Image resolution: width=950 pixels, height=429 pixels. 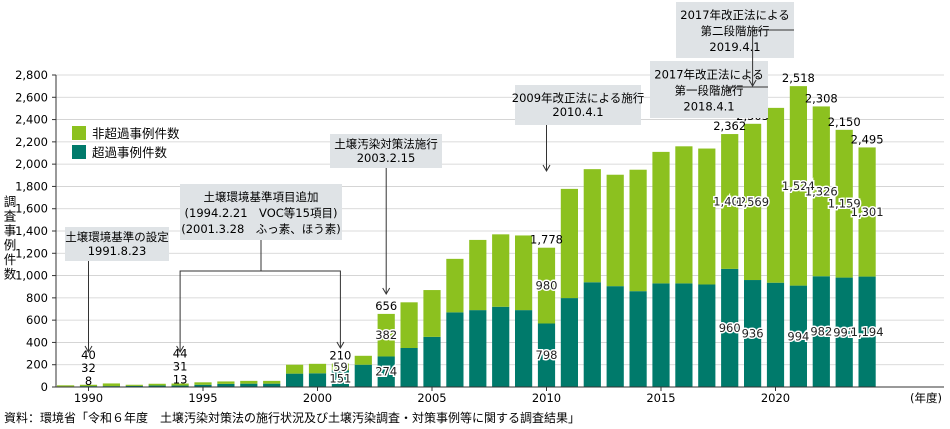 What do you see at coordinates (202, 398) in the screenshot?
I see `x-tick-label: 1995` at bounding box center [202, 398].